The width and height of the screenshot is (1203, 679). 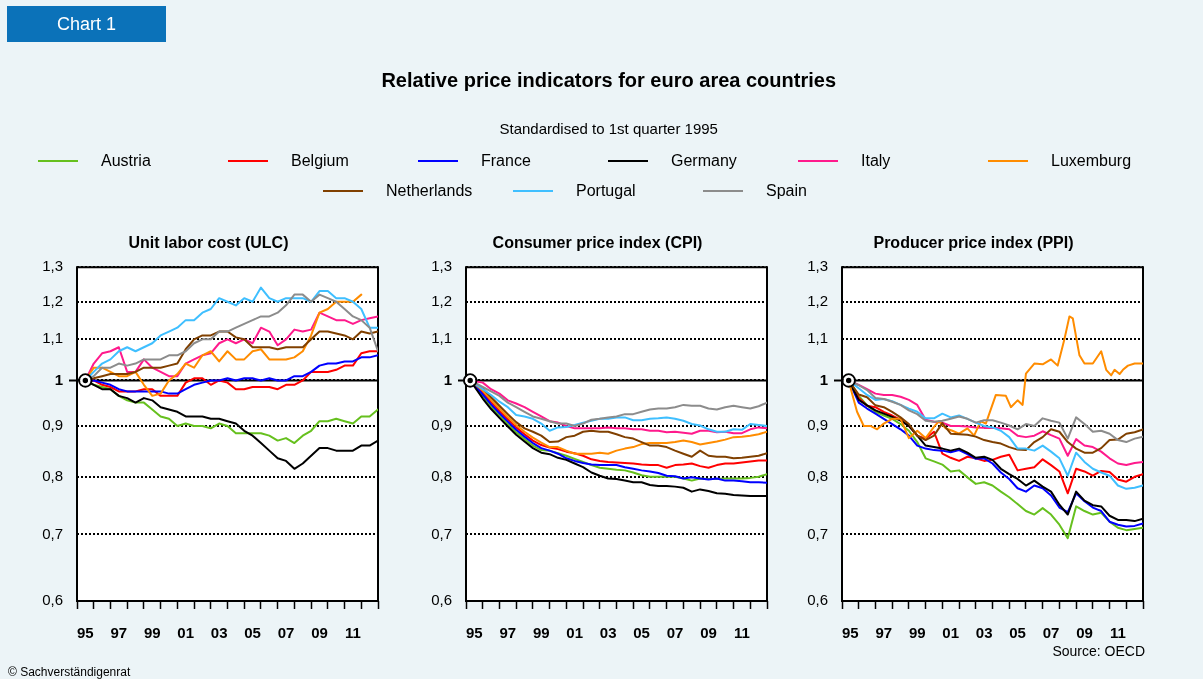 What do you see at coordinates (506, 161) in the screenshot?
I see `legend-label: France` at bounding box center [506, 161].